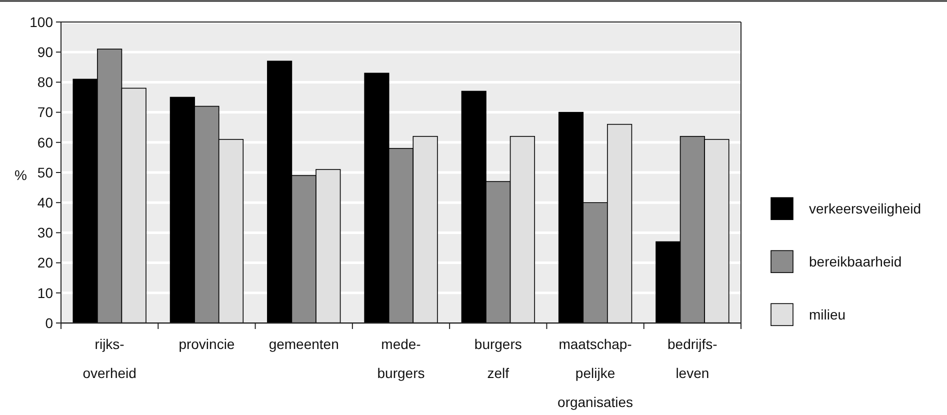 Image resolution: width=947 pixels, height=415 pixels. I want to click on y-tick-label: 60, so click(45, 142).